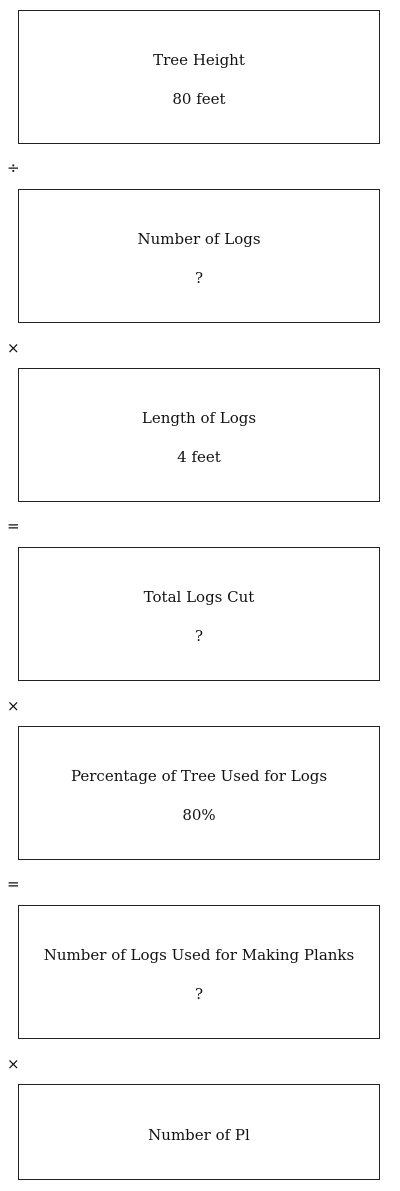  Describe the element at coordinates (199, 77) in the screenshot. I see `box-tree-height: Tree Height 80 feet` at that location.